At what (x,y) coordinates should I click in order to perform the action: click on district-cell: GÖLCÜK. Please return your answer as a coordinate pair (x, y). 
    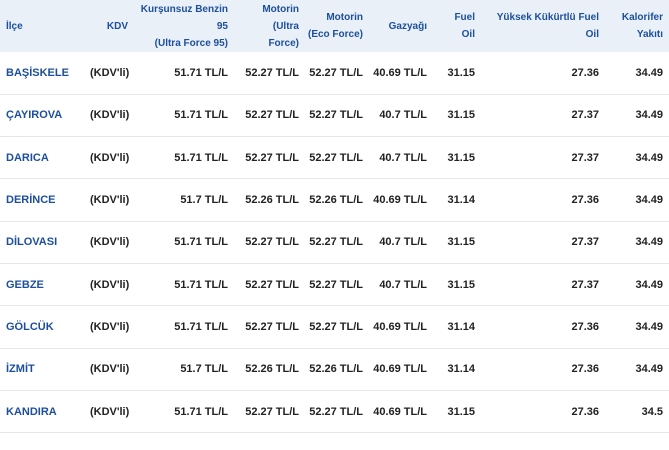
    Looking at the image, I should click on (30, 326).